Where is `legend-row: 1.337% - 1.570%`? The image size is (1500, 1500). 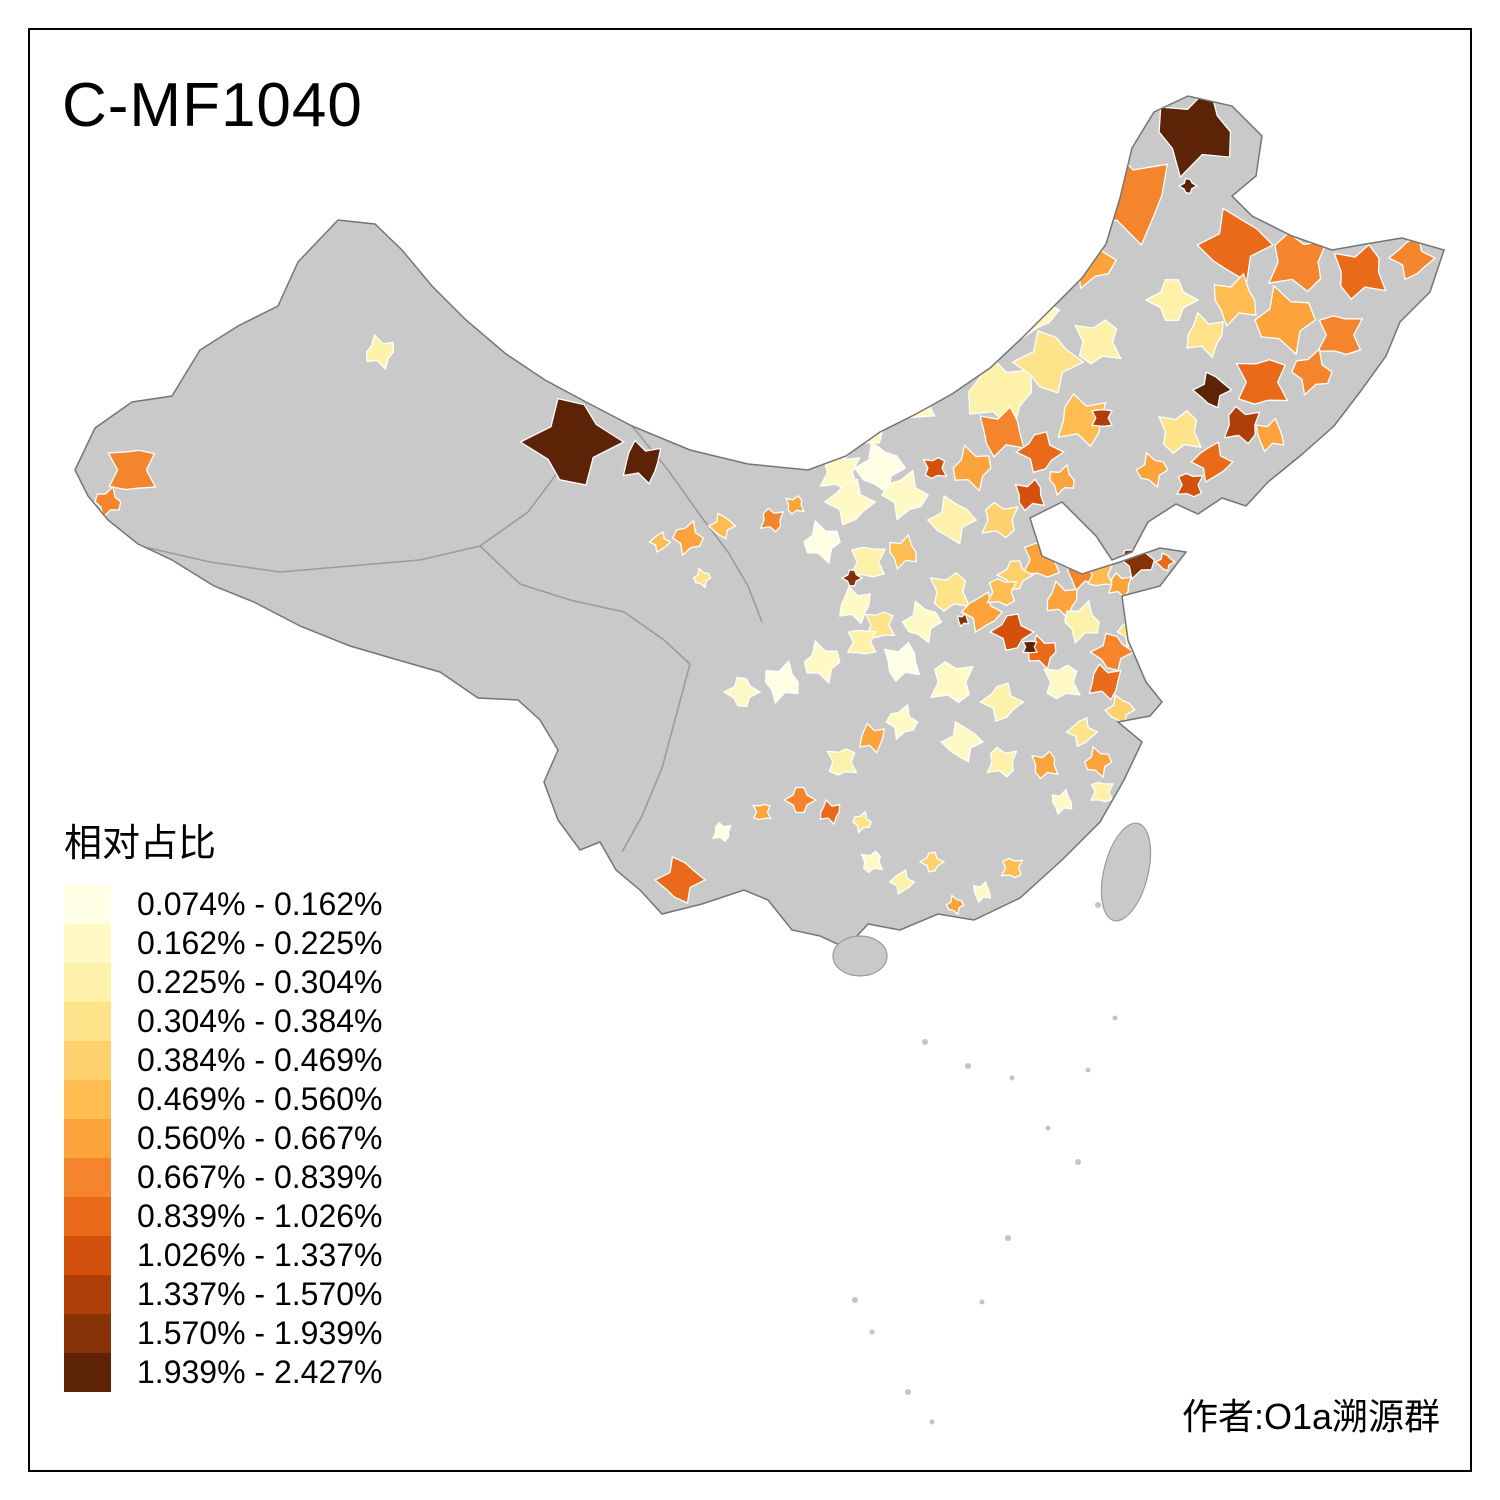 legend-row: 1.337% - 1.570% is located at coordinates (223, 1294).